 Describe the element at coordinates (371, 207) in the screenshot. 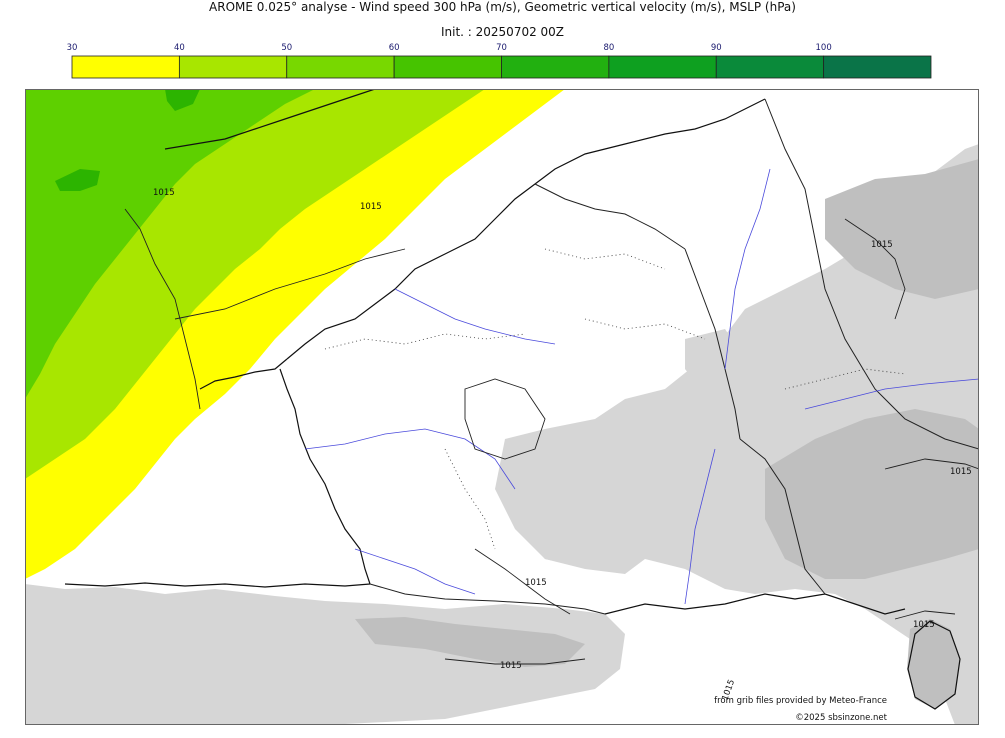

I see `isobar-label-2: 1015` at that location.